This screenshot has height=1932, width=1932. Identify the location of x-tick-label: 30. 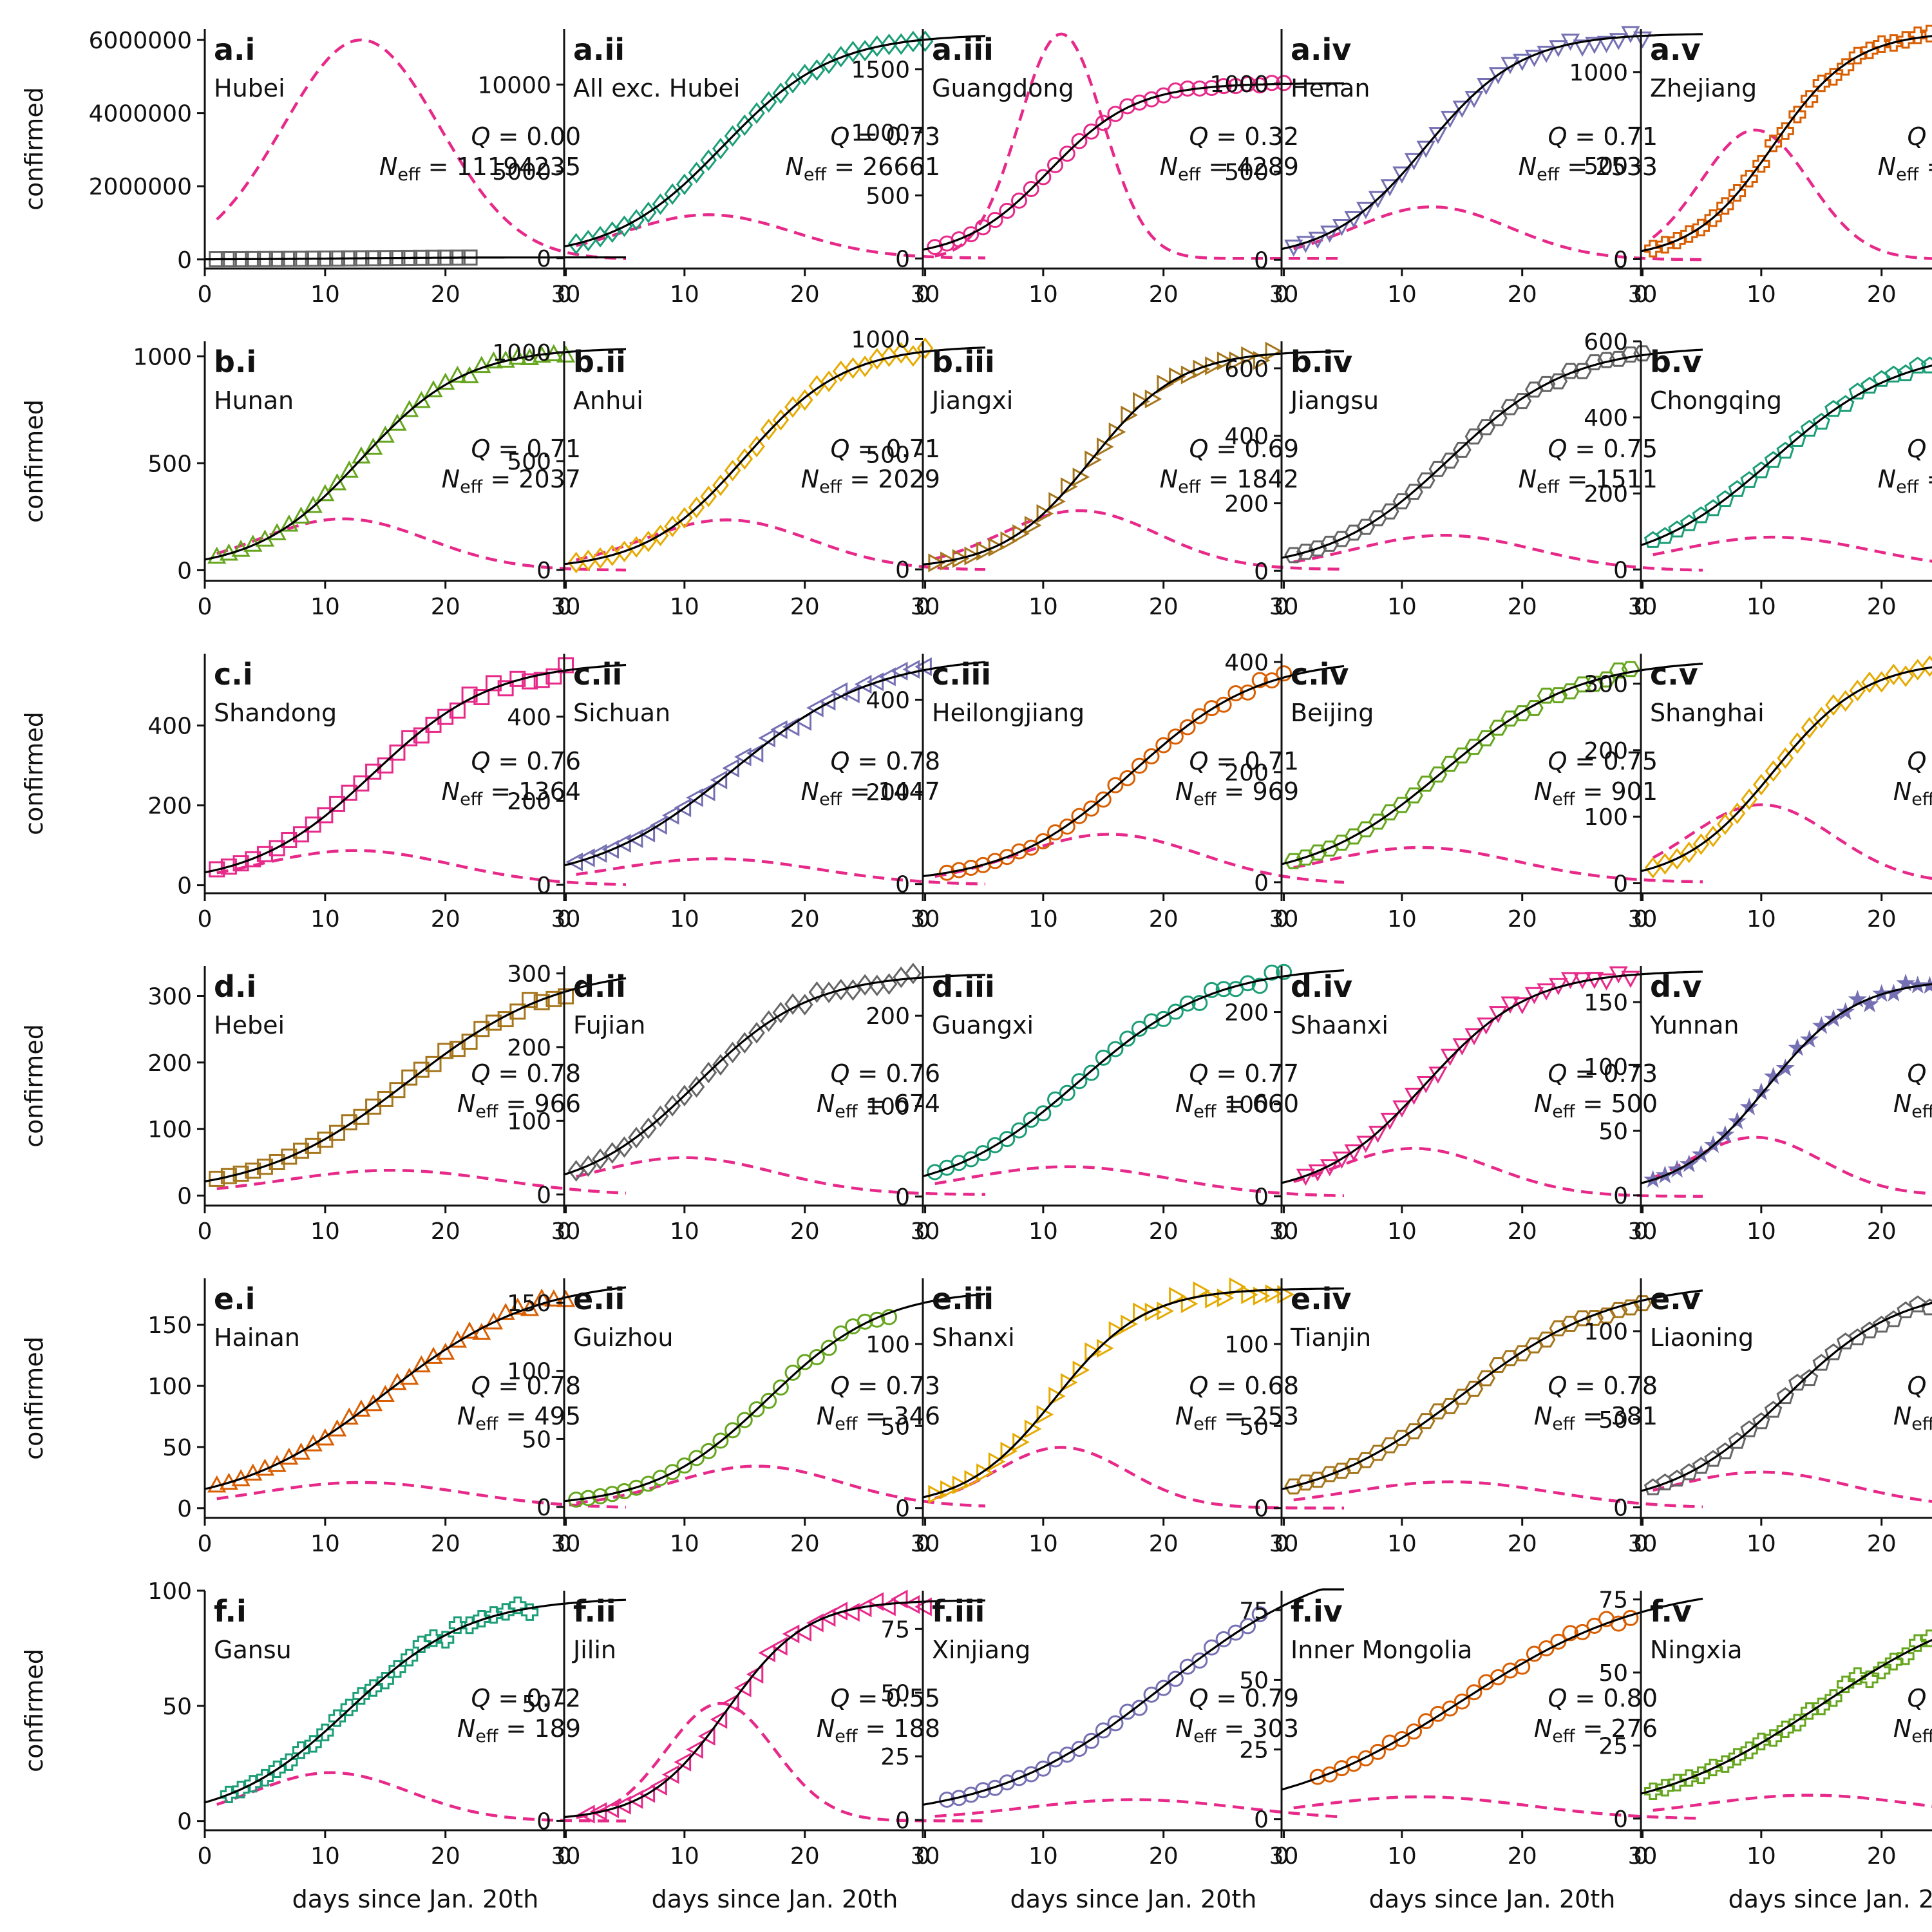
(566, 1231).